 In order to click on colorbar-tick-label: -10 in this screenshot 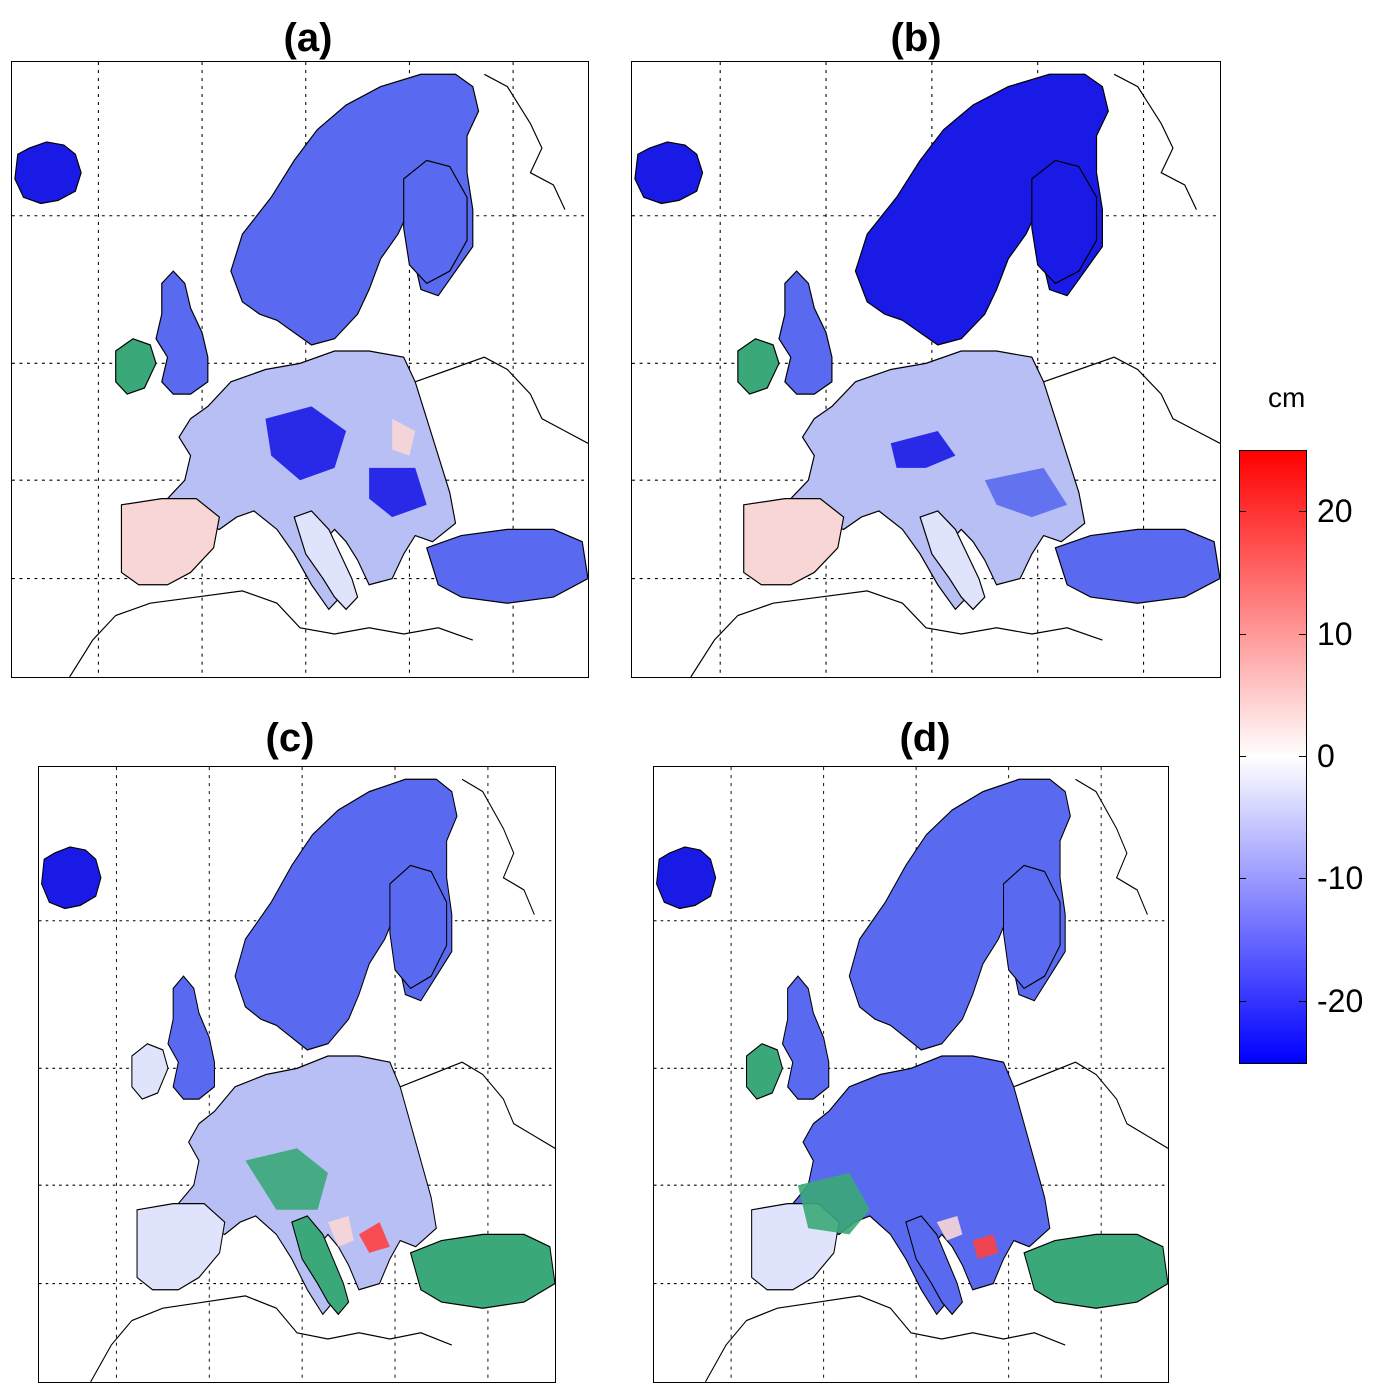, I will do `click(1340, 878)`.